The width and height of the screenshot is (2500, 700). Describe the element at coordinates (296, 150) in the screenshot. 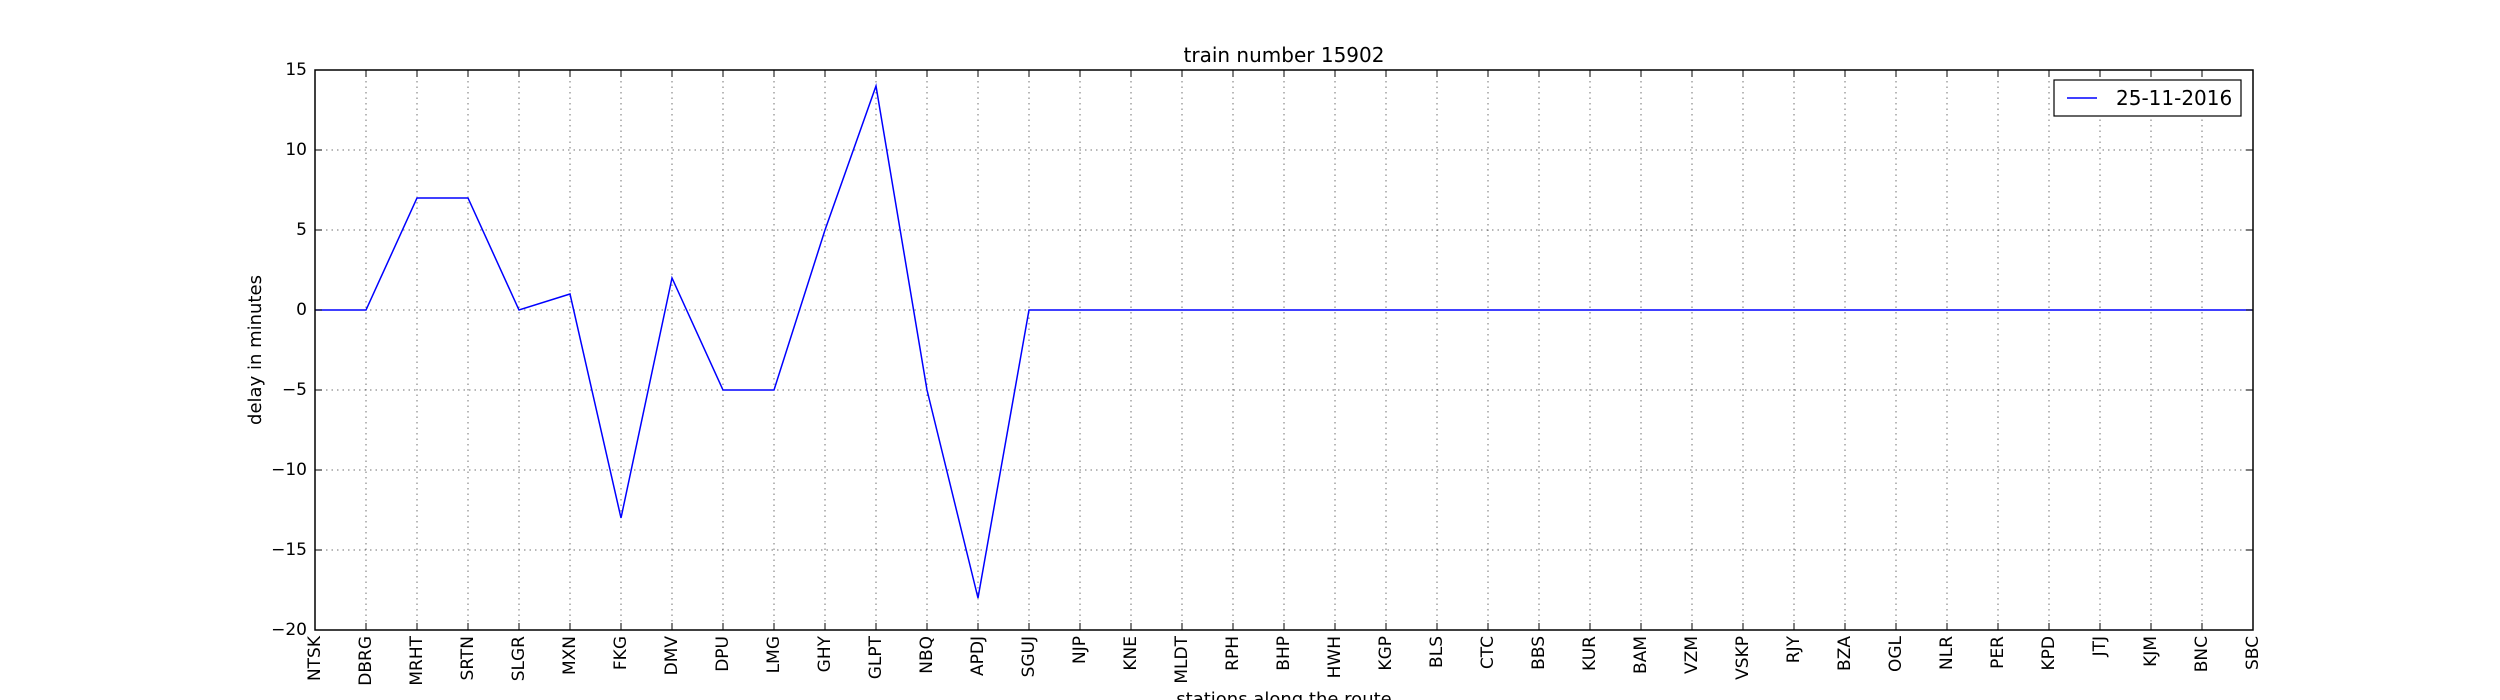

I see `y-tick-label: 10` at that location.